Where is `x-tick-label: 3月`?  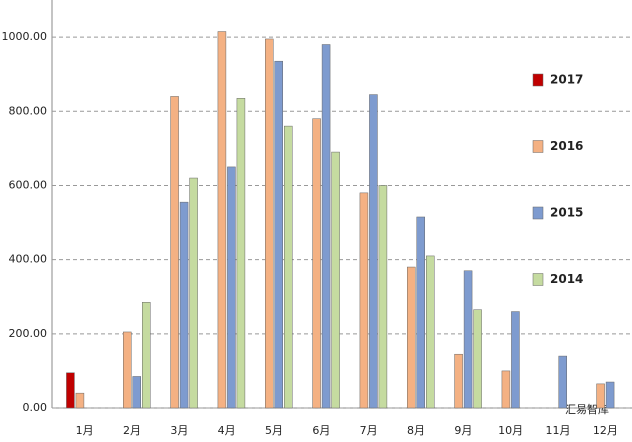 x-tick-label: 3月 is located at coordinates (179, 430).